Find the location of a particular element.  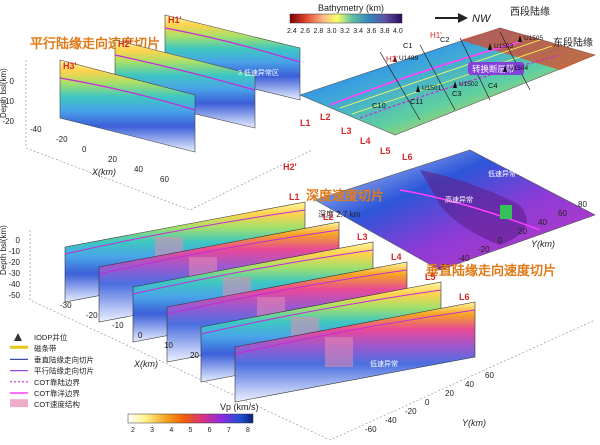

bottom-y-ticks: -60 -40 -20 0 20 40 60 is located at coordinates (429, 402).